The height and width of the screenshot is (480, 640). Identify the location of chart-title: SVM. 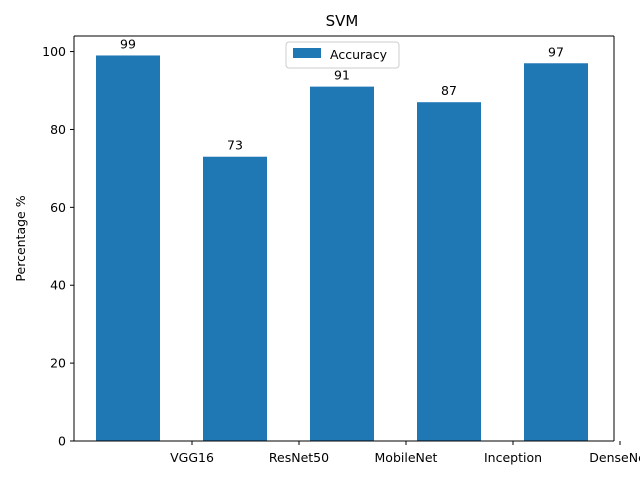
(342, 21).